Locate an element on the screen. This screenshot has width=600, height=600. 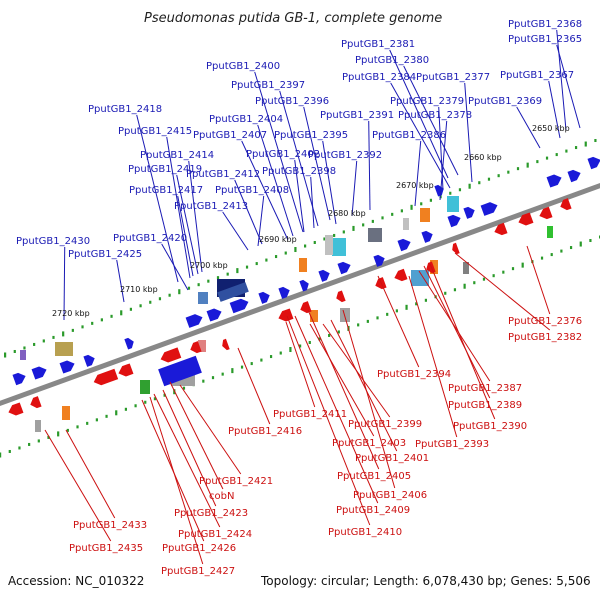
gene-label-bottom: PputGB1_2387 is located at coordinates (485, 388).